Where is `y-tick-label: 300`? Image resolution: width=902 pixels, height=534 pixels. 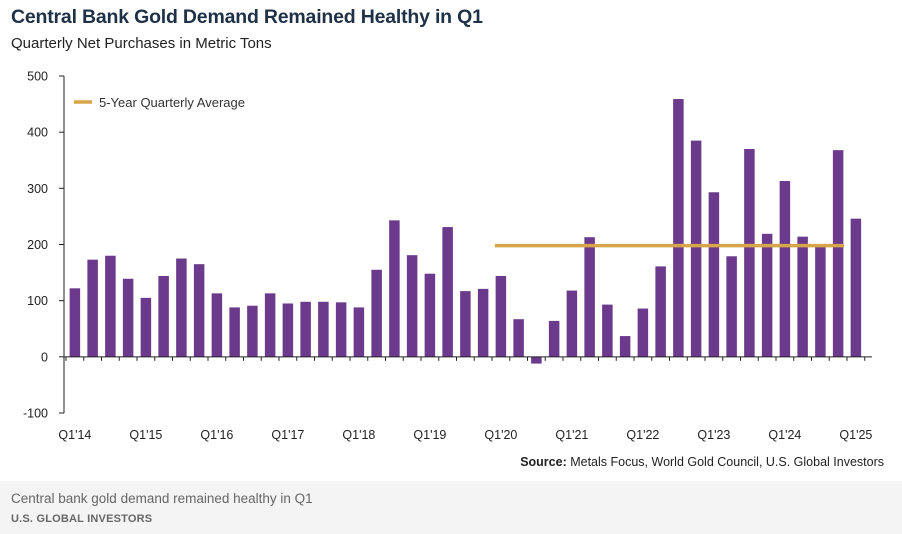
y-tick-label: 300 is located at coordinates (37, 189).